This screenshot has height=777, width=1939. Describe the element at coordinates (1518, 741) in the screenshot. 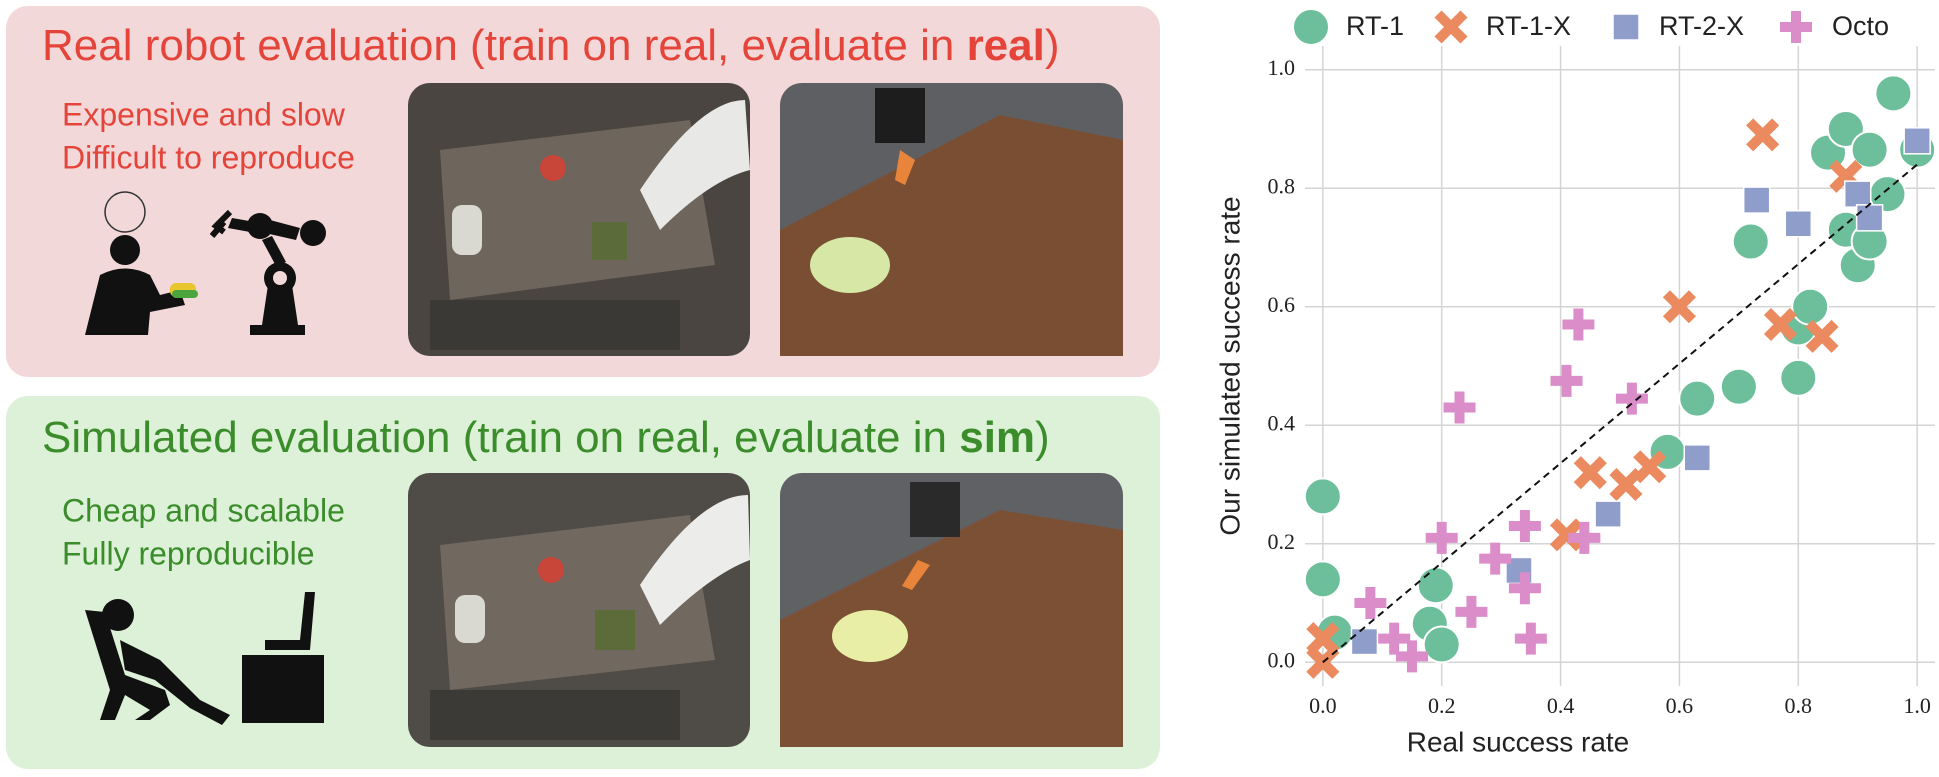

I see `x-axis-label: Real success rate` at that location.